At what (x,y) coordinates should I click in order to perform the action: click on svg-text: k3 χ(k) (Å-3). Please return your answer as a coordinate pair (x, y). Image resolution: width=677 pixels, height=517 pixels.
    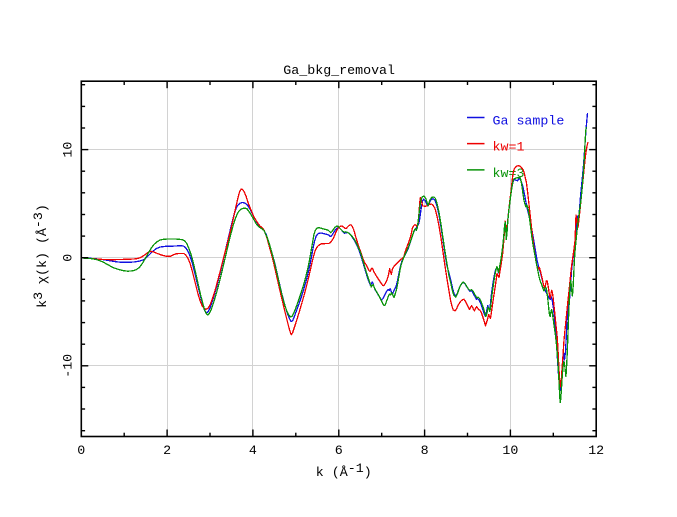
    Looking at the image, I should click on (40, 256).